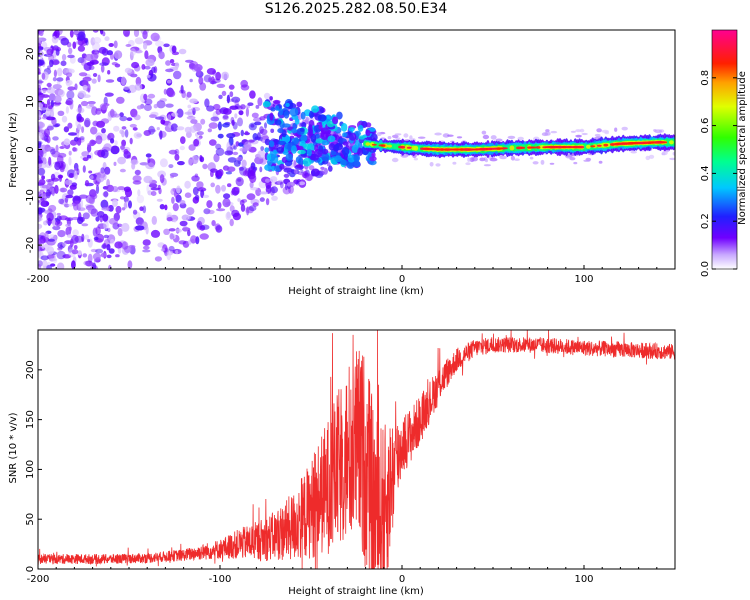 This screenshot has height=600, width=750. What do you see at coordinates (719, 153) in the screenshot?
I see `colorbar-ticks: 0.0 0.2 0.4 0.6 0.8` at bounding box center [719, 153].